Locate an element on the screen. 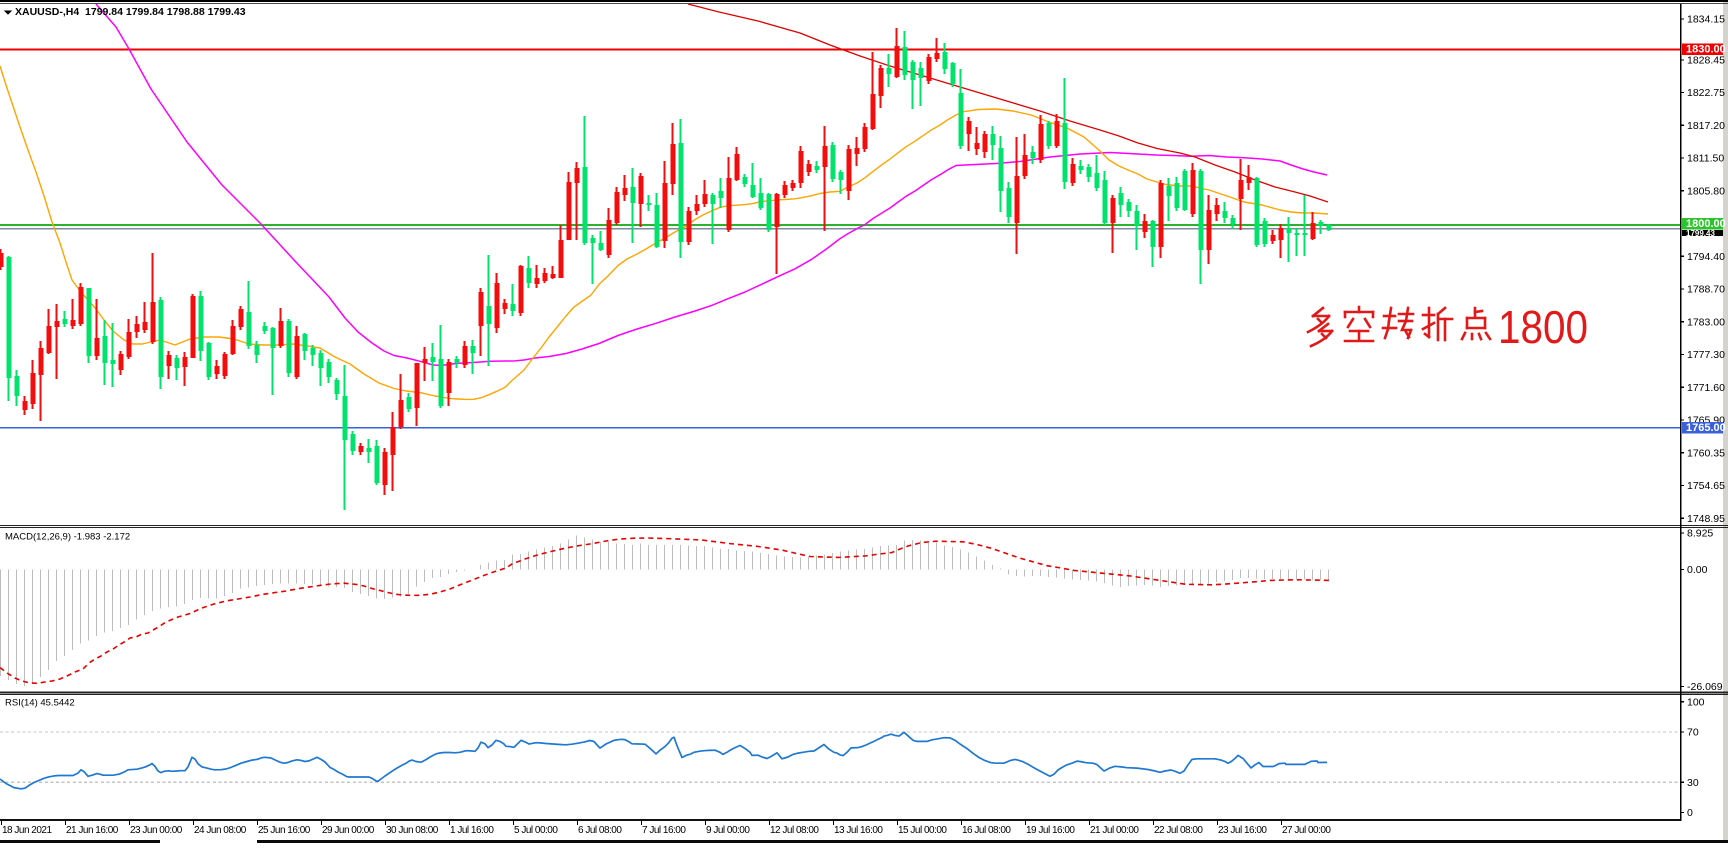 This screenshot has width=1728, height=848. svg-text: -26.069 is located at coordinates (1705, 687).